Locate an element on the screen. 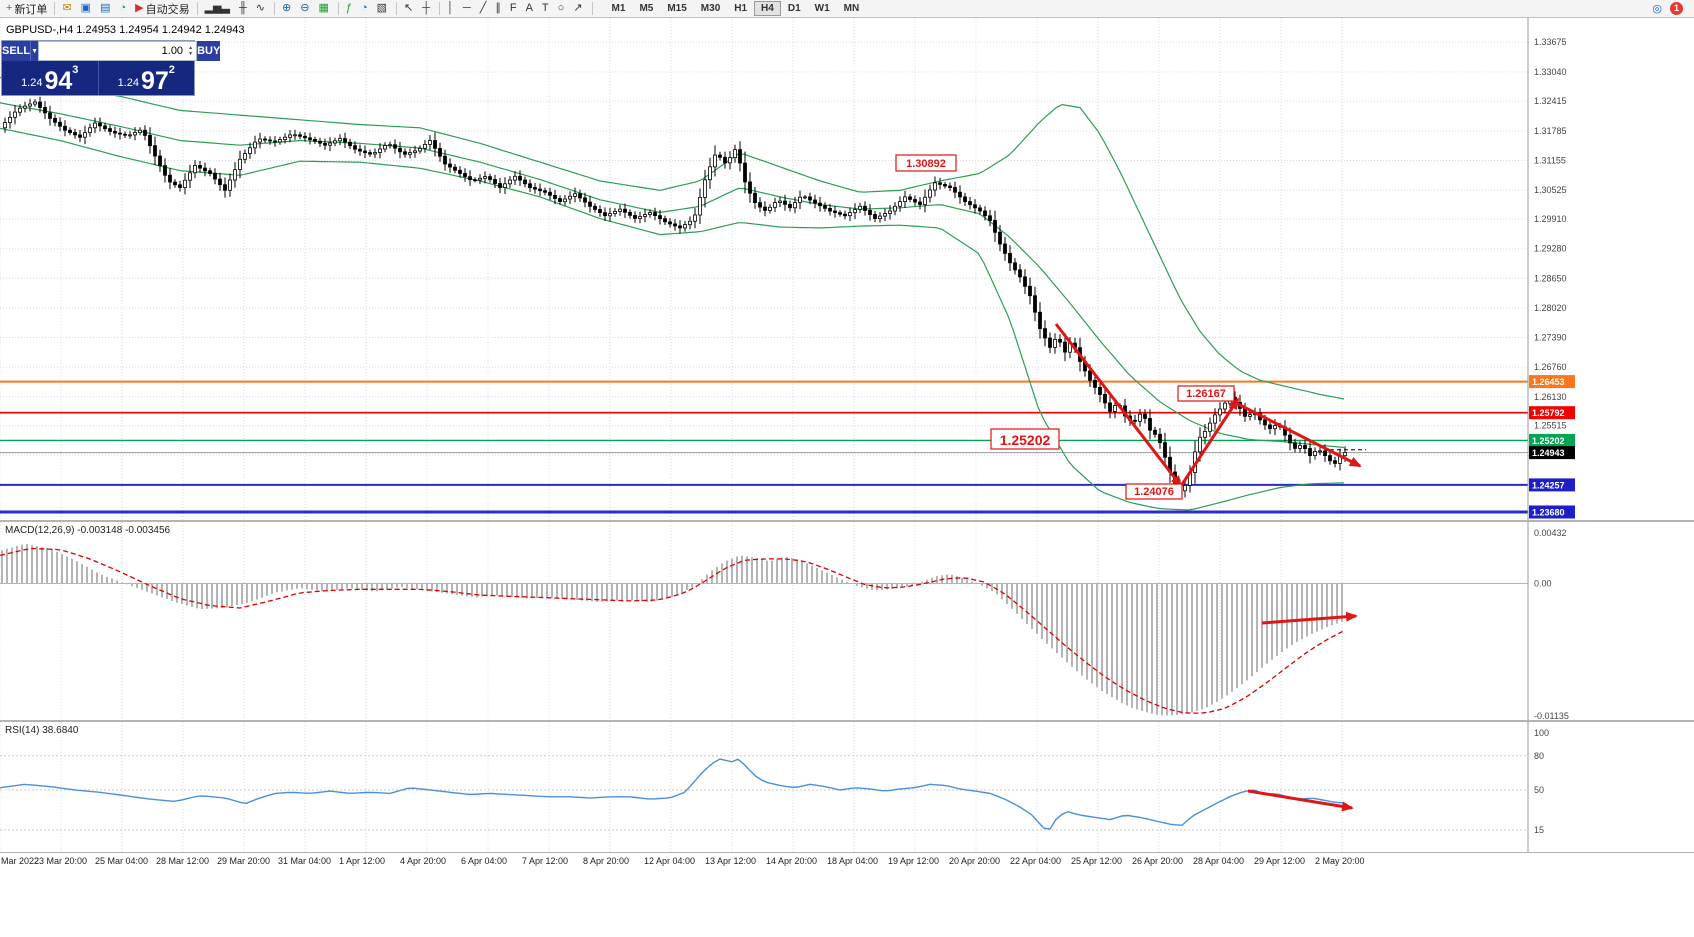 This screenshot has width=1694, height=937. zoom-out-icon: ⊖ is located at coordinates (305, 9).